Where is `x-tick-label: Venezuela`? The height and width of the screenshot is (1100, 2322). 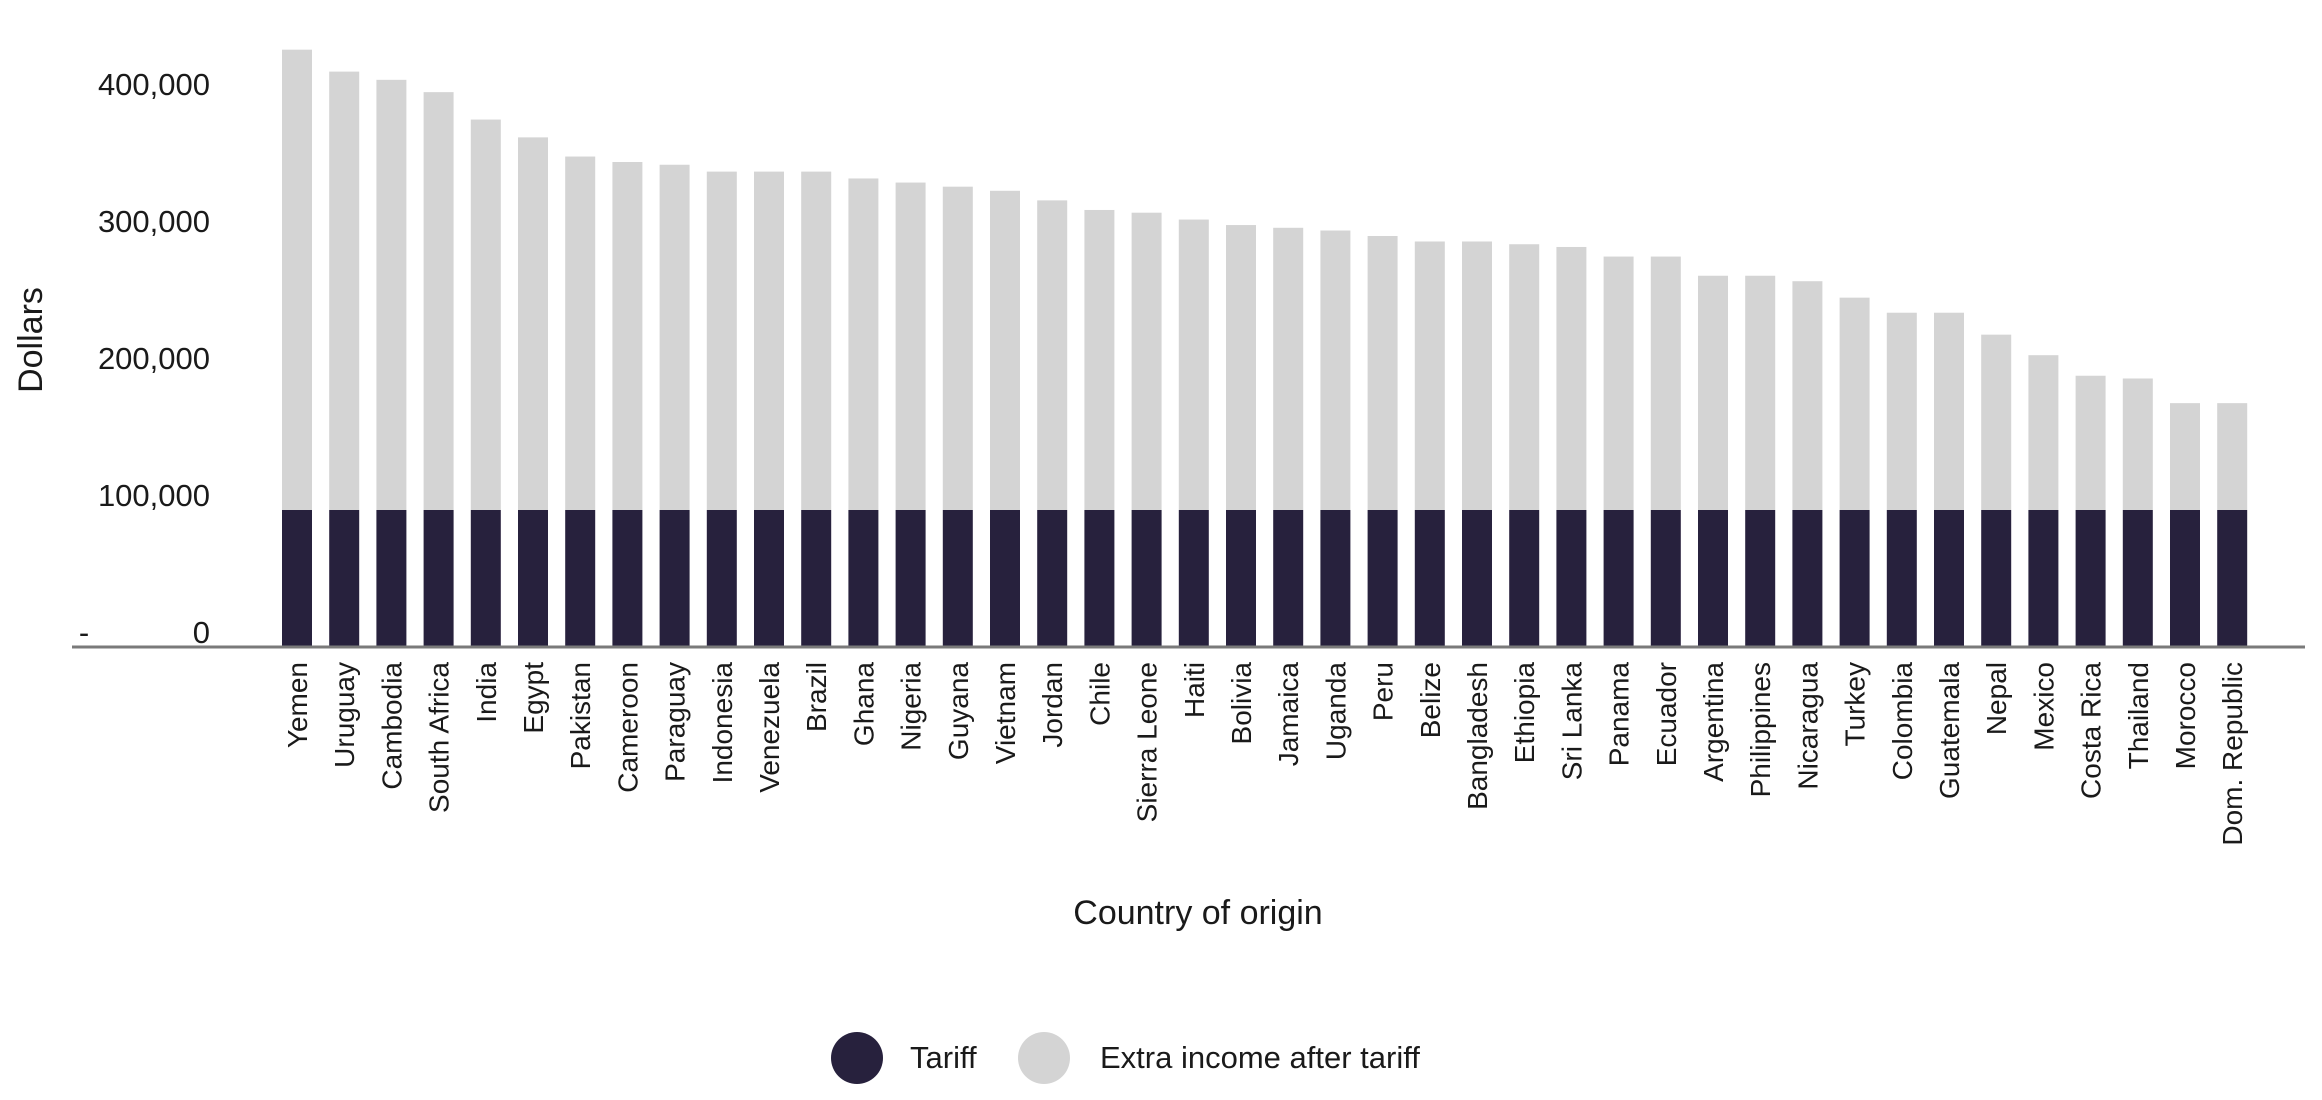
x-tick-label: Venezuela is located at coordinates (769, 727).